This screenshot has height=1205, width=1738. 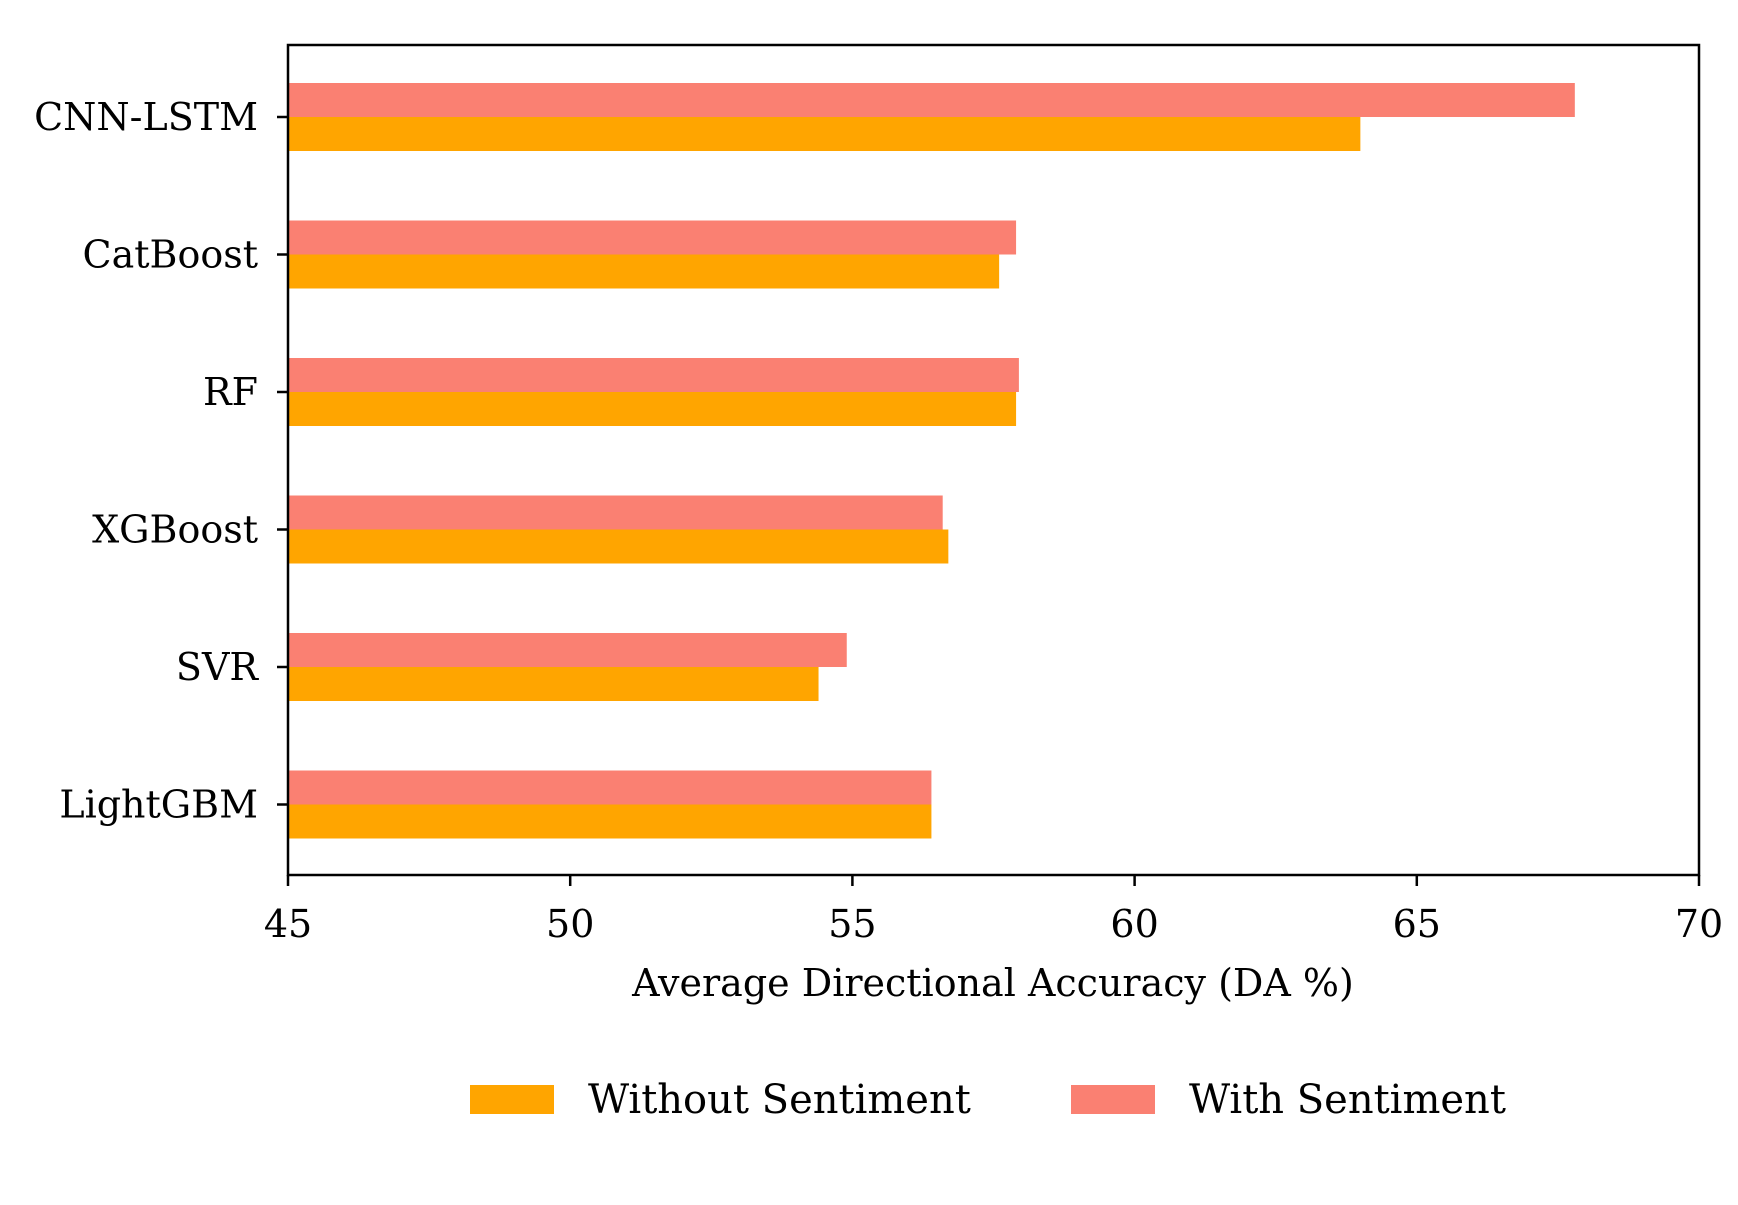 What do you see at coordinates (652, 237) in the screenshot?
I see `bar-with-sentiment-catboost` at bounding box center [652, 237].